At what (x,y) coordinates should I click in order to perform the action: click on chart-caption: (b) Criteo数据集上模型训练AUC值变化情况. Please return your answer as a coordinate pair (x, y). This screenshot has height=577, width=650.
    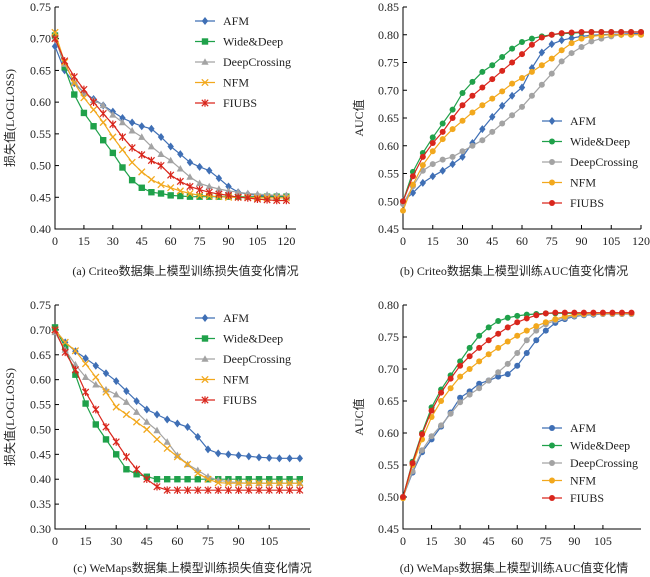
    Looking at the image, I should click on (514, 270).